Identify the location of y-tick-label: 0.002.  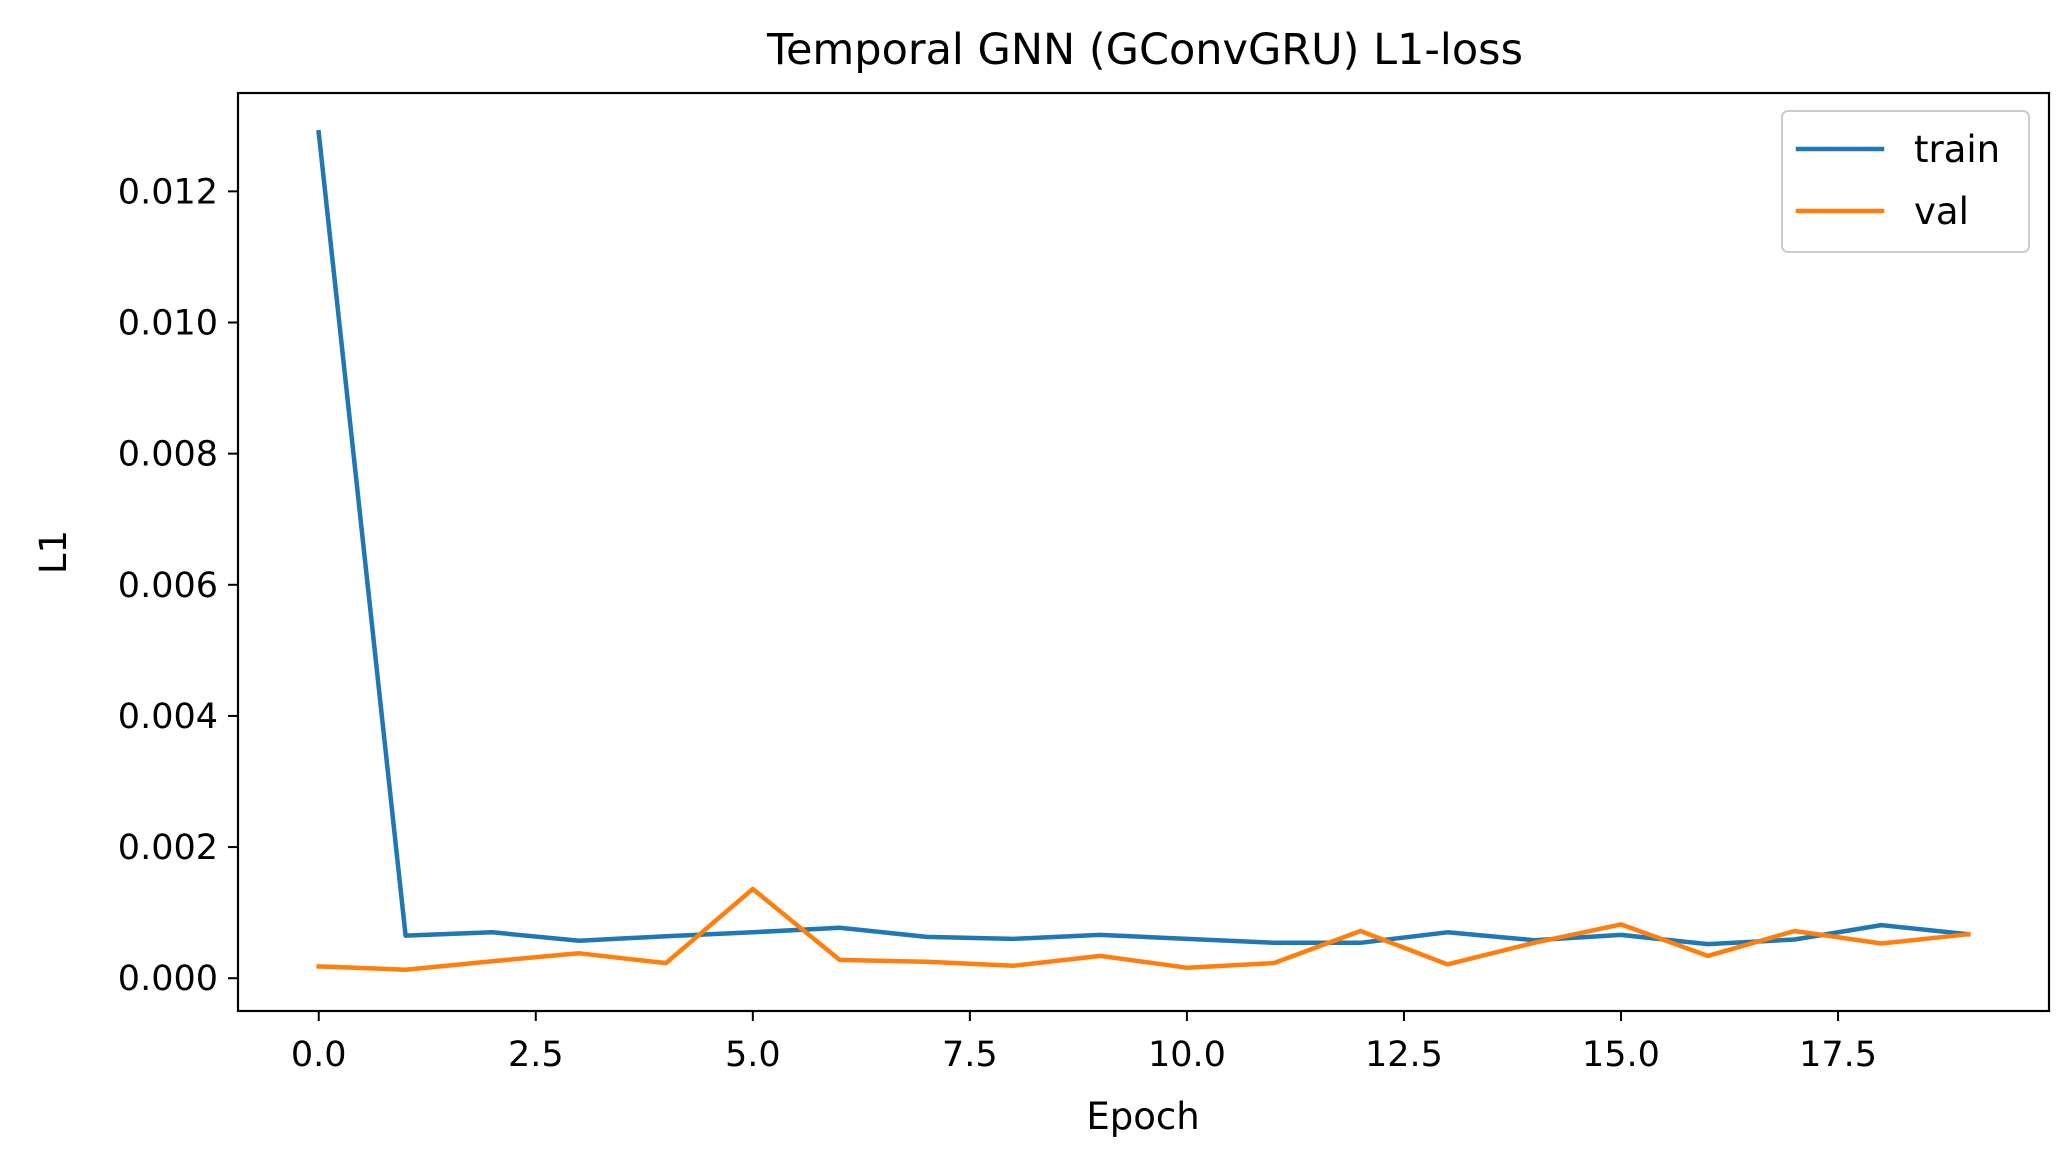
(168, 848).